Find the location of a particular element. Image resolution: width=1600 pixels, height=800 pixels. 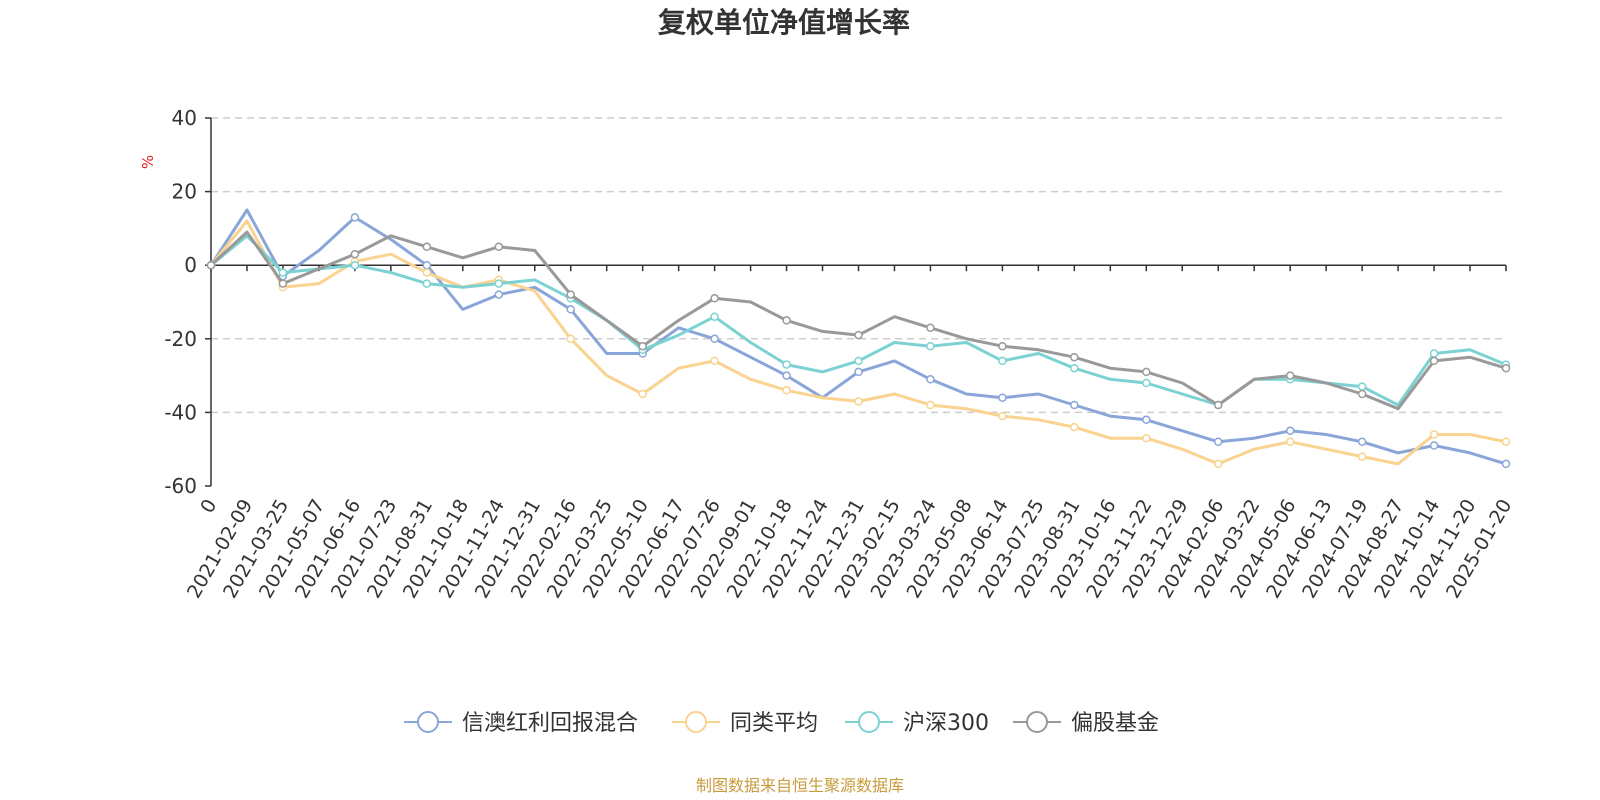

y-axis-unit: % is located at coordinates (148, 162).